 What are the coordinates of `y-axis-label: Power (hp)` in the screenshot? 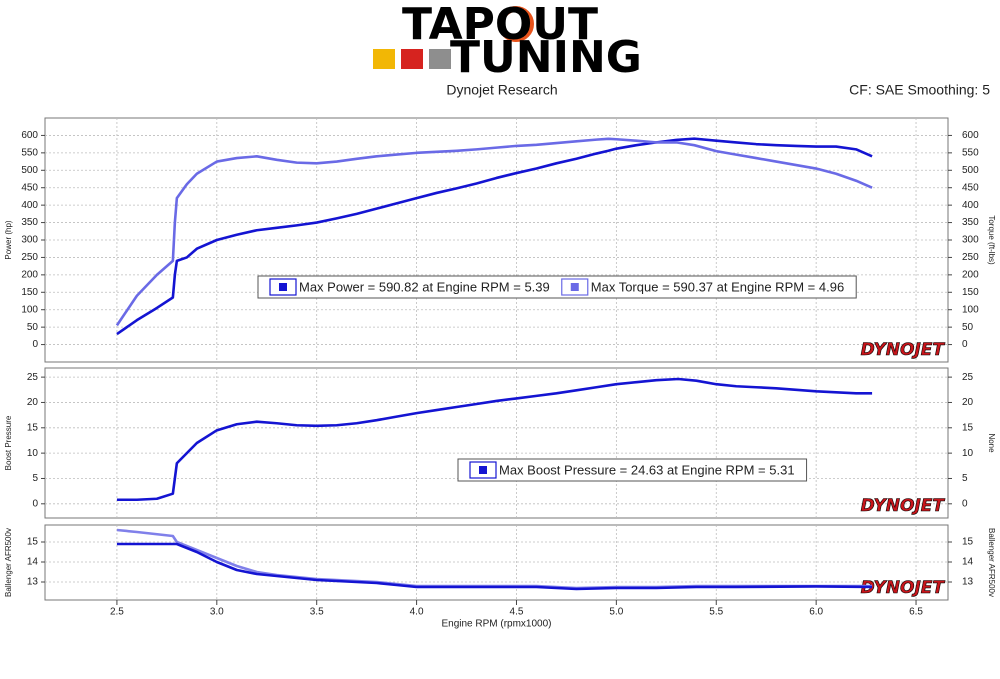 It's located at (8, 239).